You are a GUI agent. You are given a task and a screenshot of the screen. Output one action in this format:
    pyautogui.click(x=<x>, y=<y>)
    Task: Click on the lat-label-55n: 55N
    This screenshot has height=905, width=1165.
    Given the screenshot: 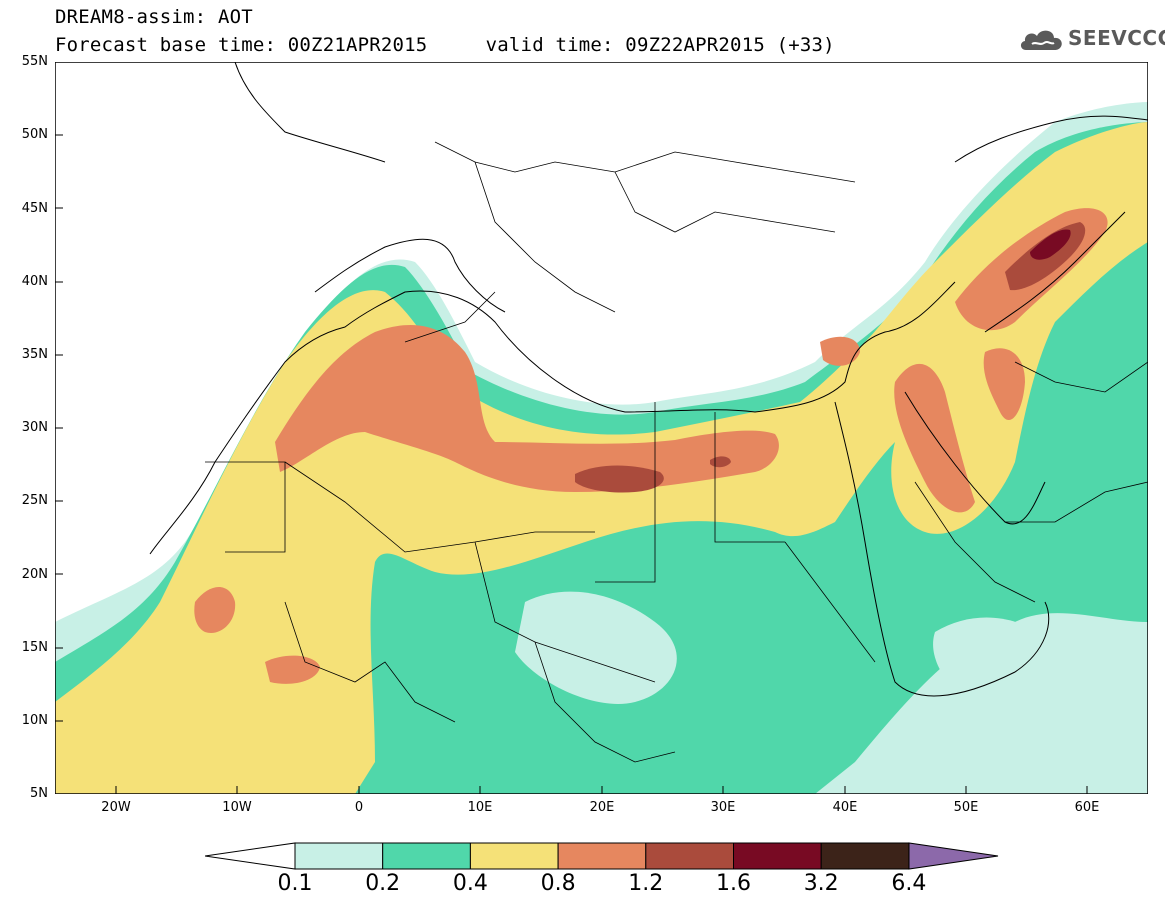 What is the action you would take?
    pyautogui.click(x=34, y=61)
    